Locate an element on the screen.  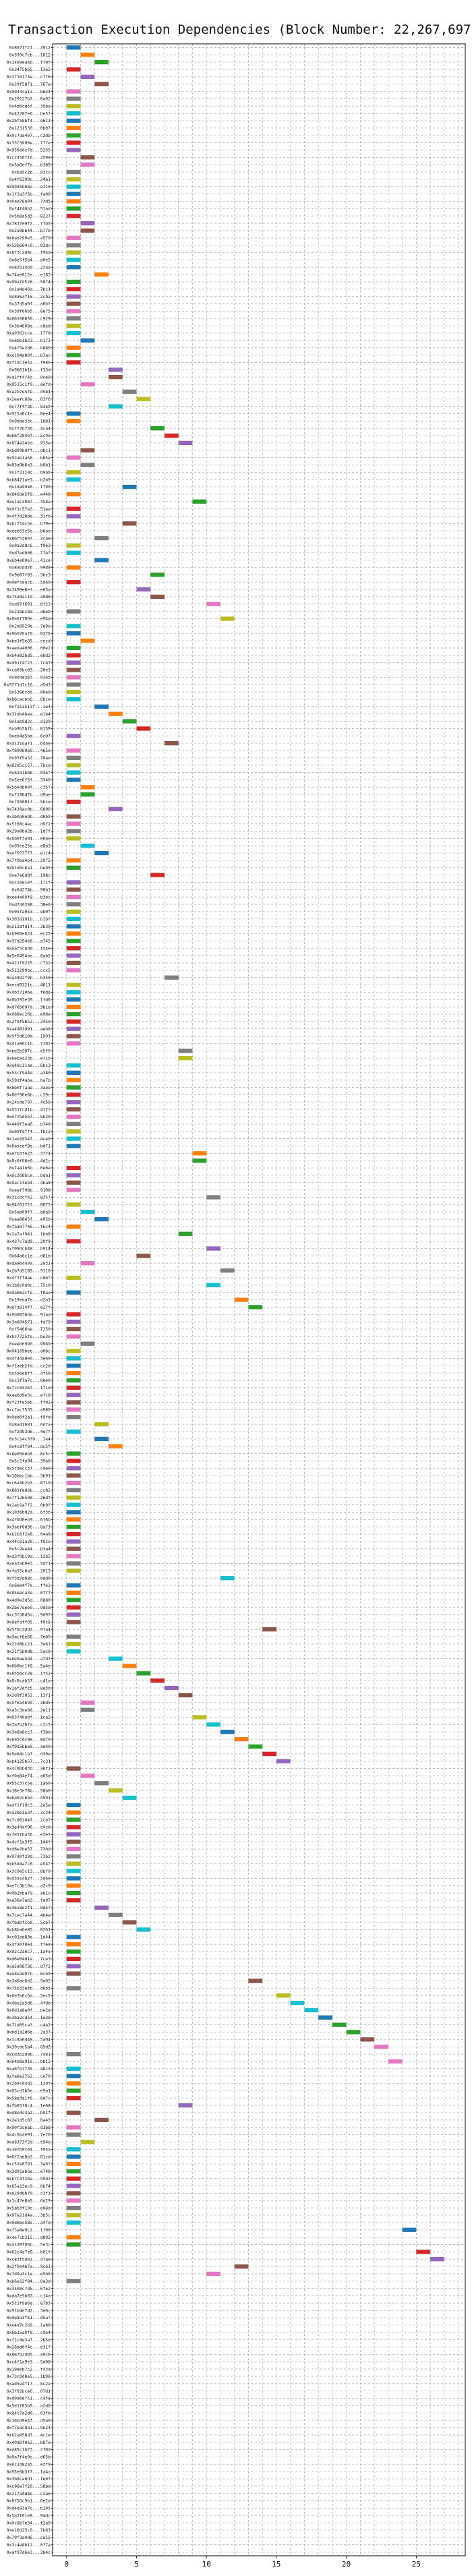
y-tick-label: 0x16bd9e4f...d5a0 is located at coordinates (29, 2420).